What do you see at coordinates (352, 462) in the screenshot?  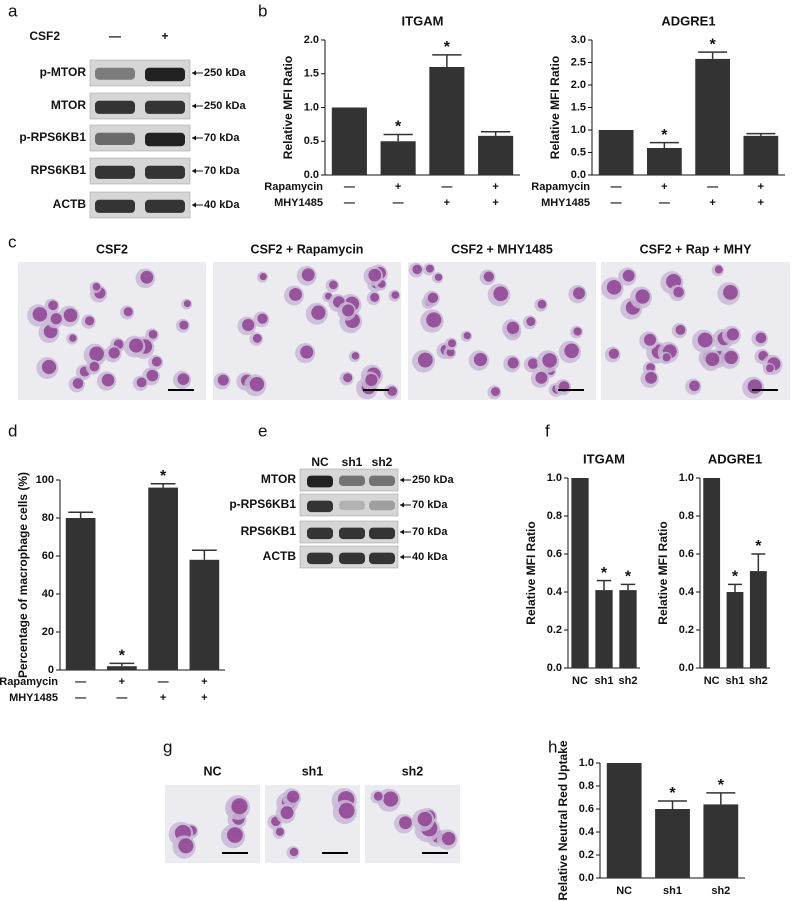 I see `lane-label: sh1` at bounding box center [352, 462].